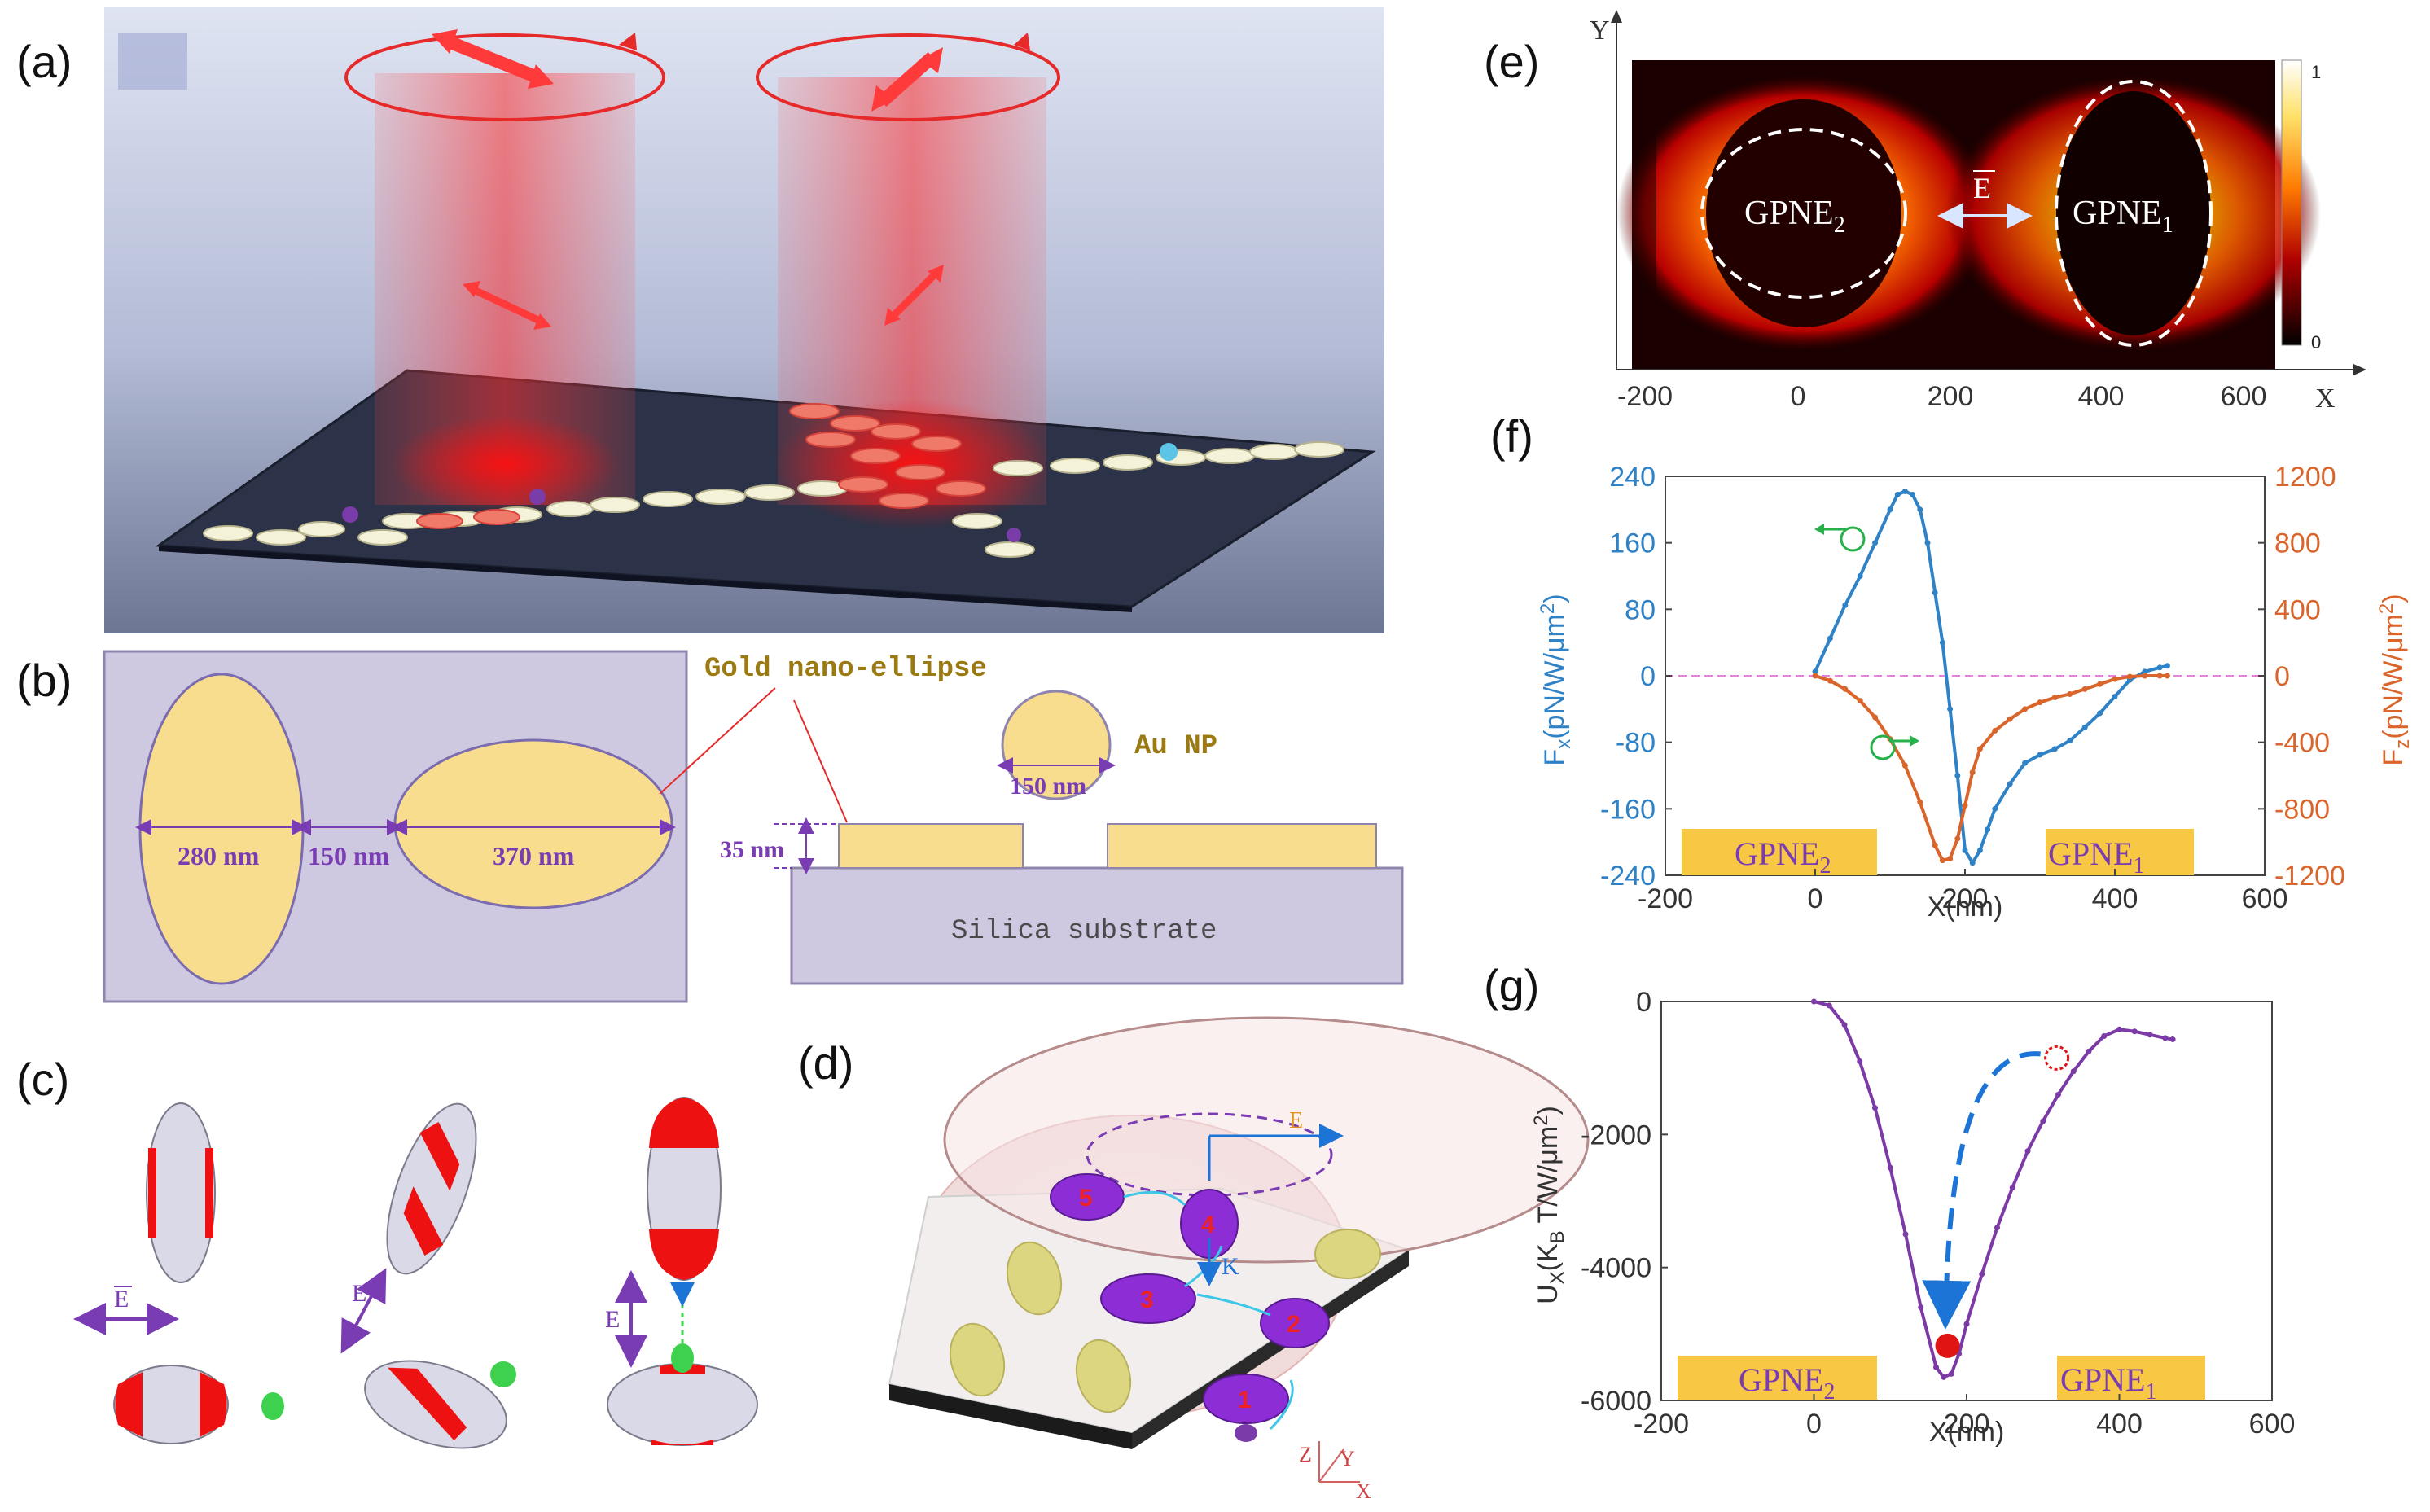 Image resolution: width=2430 pixels, height=1512 pixels. I want to click on panel-label-c: (c), so click(43, 1079).